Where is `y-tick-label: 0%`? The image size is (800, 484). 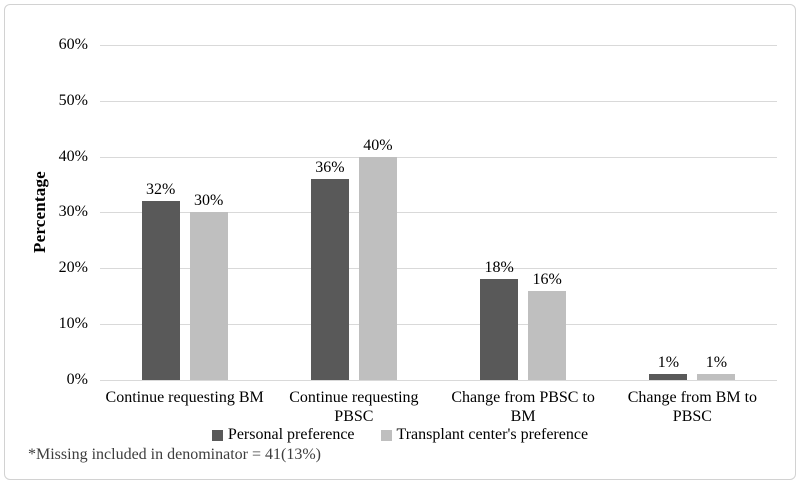 y-tick-label: 0% is located at coordinates (77, 379).